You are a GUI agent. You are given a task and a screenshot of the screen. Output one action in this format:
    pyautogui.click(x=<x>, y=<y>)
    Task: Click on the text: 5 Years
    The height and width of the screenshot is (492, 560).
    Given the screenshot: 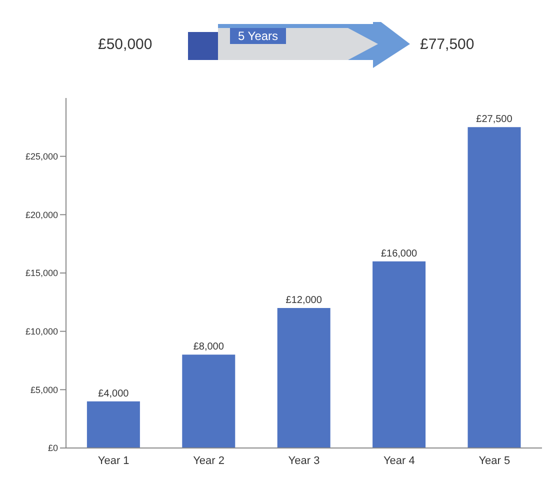 What is the action you would take?
    pyautogui.click(x=258, y=36)
    